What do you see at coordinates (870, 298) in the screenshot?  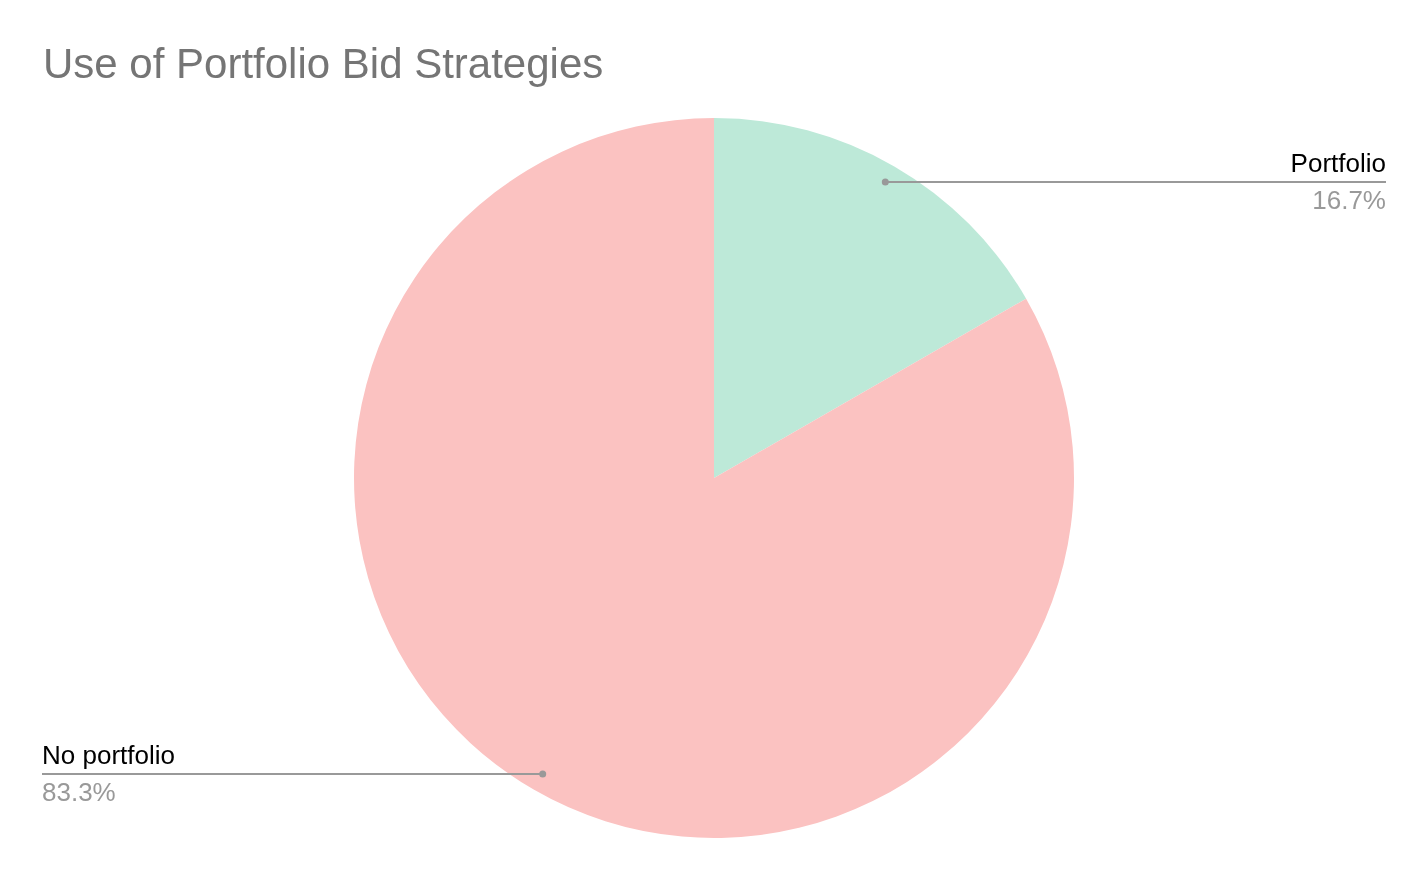 I see `pie-slice` at bounding box center [870, 298].